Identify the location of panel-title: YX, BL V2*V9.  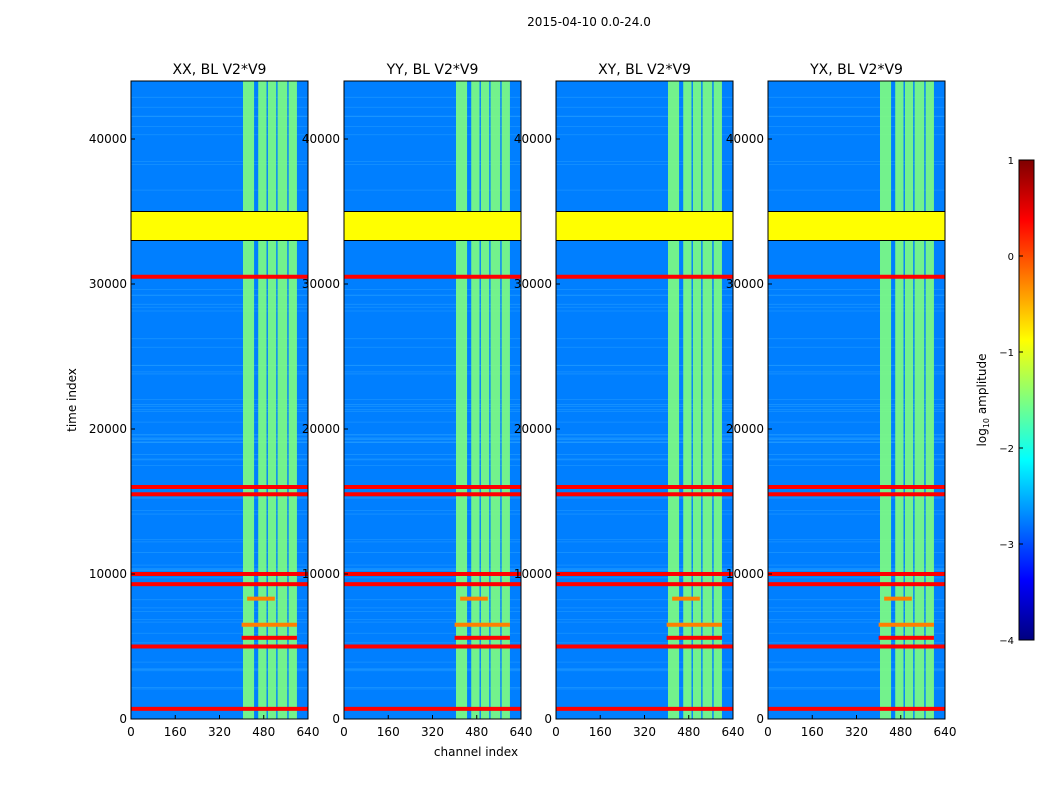
(856, 70).